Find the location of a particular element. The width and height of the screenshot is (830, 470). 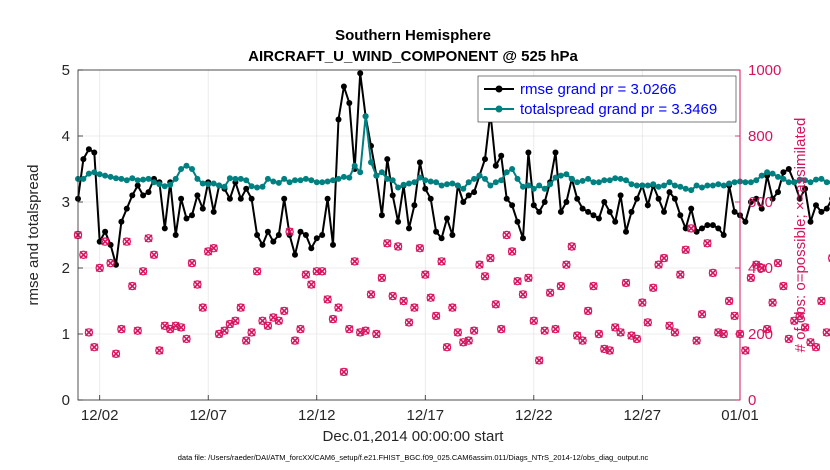

y-tick-label: 1 is located at coordinates (66, 334).